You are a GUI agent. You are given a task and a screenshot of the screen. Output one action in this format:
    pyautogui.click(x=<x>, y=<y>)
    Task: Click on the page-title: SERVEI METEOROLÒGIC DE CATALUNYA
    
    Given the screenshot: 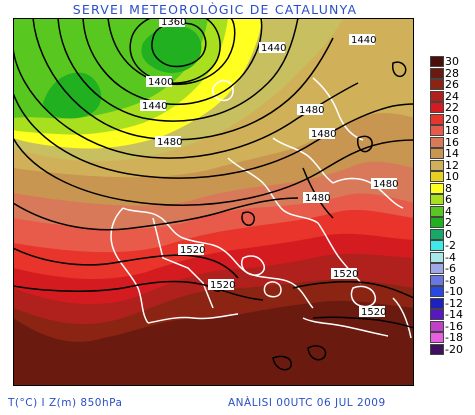 What is the action you would take?
    pyautogui.click(x=215, y=9)
    